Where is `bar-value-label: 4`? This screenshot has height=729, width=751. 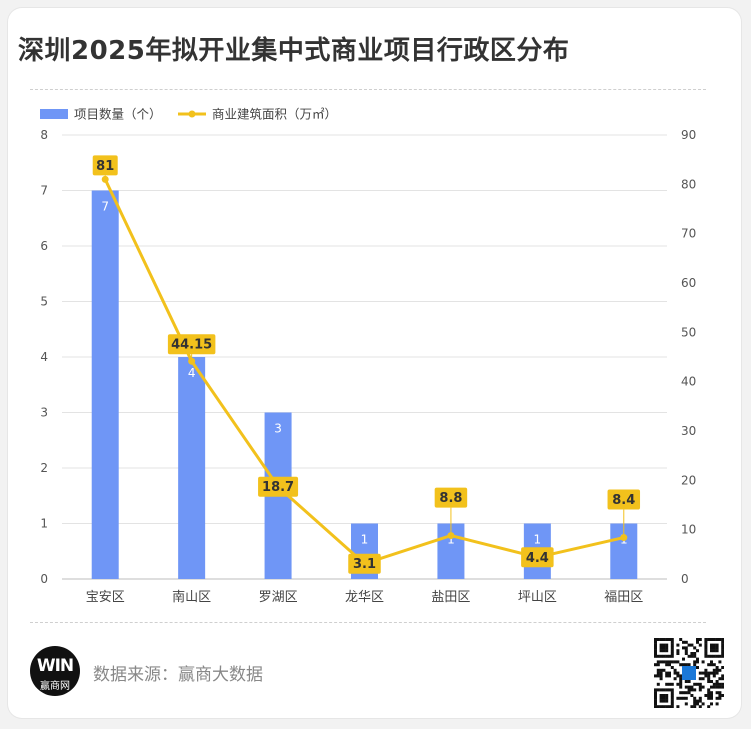 bar-value-label: 4 is located at coordinates (192, 373).